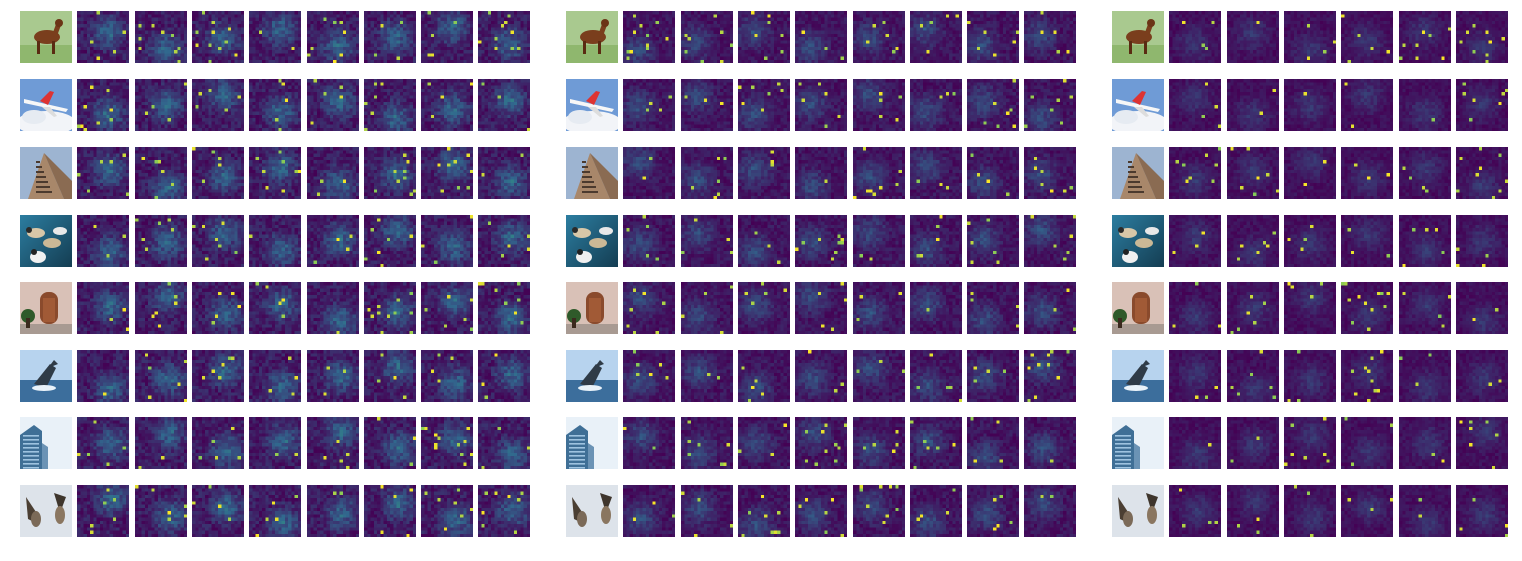 The width and height of the screenshot is (1522, 561). What do you see at coordinates (1138, 241) in the screenshot?
I see `ducks-photo` at bounding box center [1138, 241].